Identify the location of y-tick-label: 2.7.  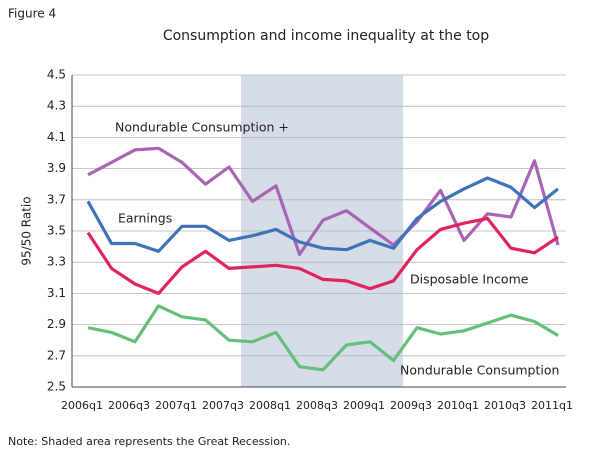
(56, 355).